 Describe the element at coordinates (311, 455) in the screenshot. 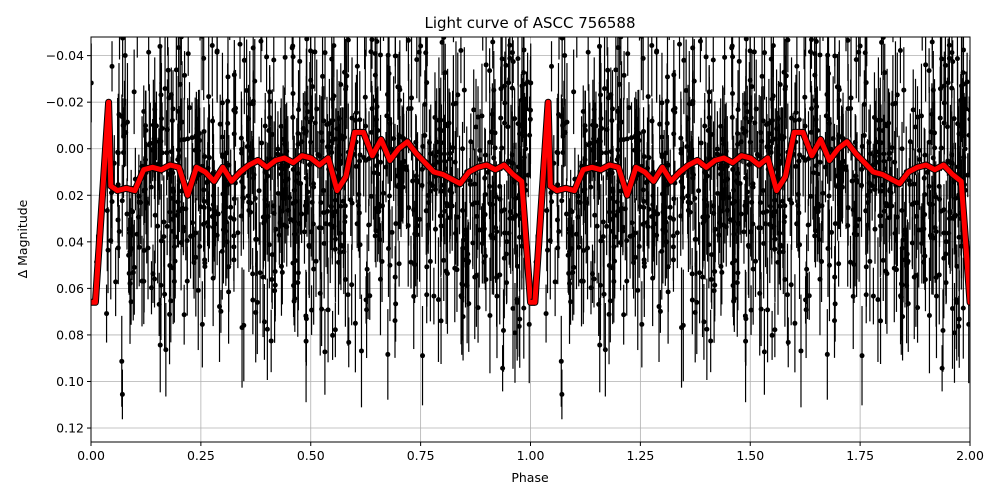

I see `x-tick-label: 0.50` at that location.